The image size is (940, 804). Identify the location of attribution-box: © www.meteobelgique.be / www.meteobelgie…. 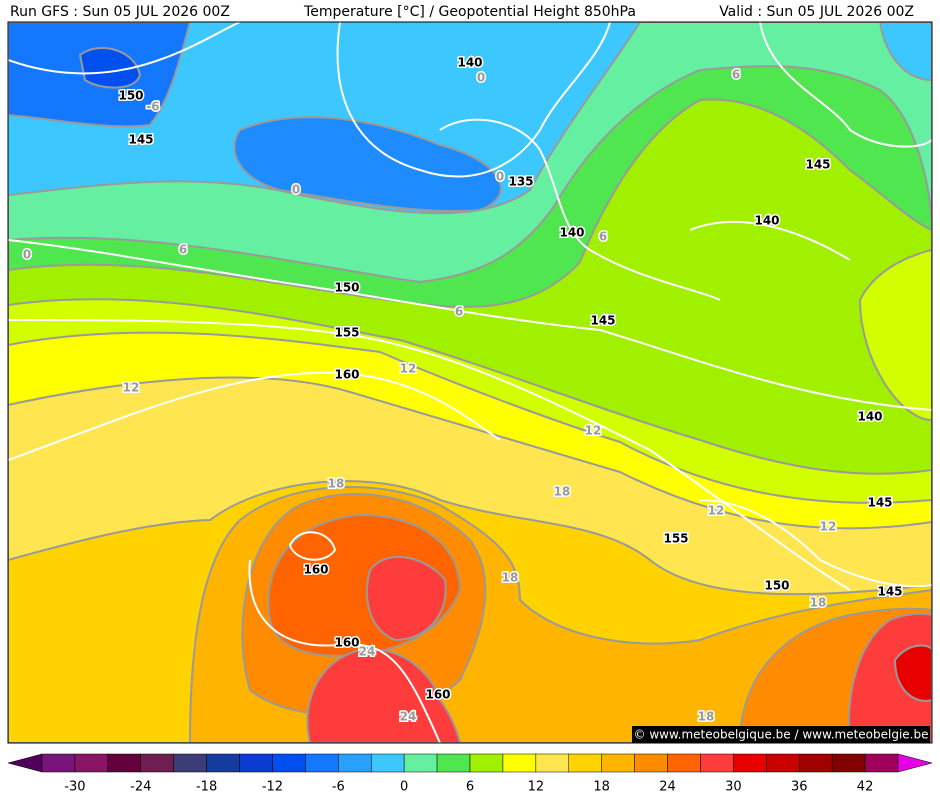
(781, 734).